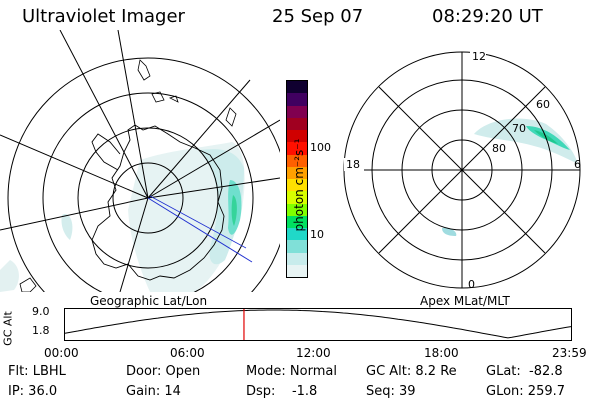 This screenshot has height=400, width=600. Describe the element at coordinates (317, 234) in the screenshot. I see `colorbar-tick-10: 10` at that location.